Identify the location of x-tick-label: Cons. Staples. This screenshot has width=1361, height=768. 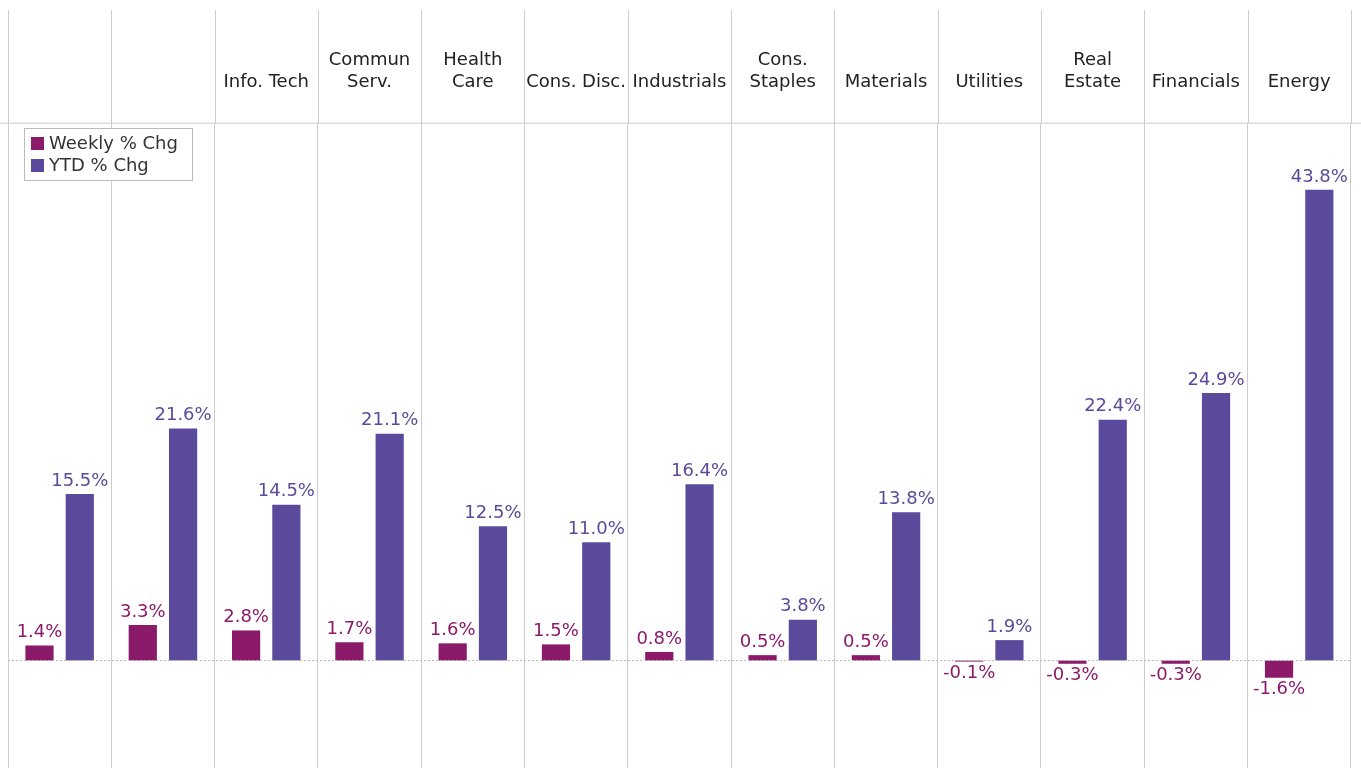
(782, 70).